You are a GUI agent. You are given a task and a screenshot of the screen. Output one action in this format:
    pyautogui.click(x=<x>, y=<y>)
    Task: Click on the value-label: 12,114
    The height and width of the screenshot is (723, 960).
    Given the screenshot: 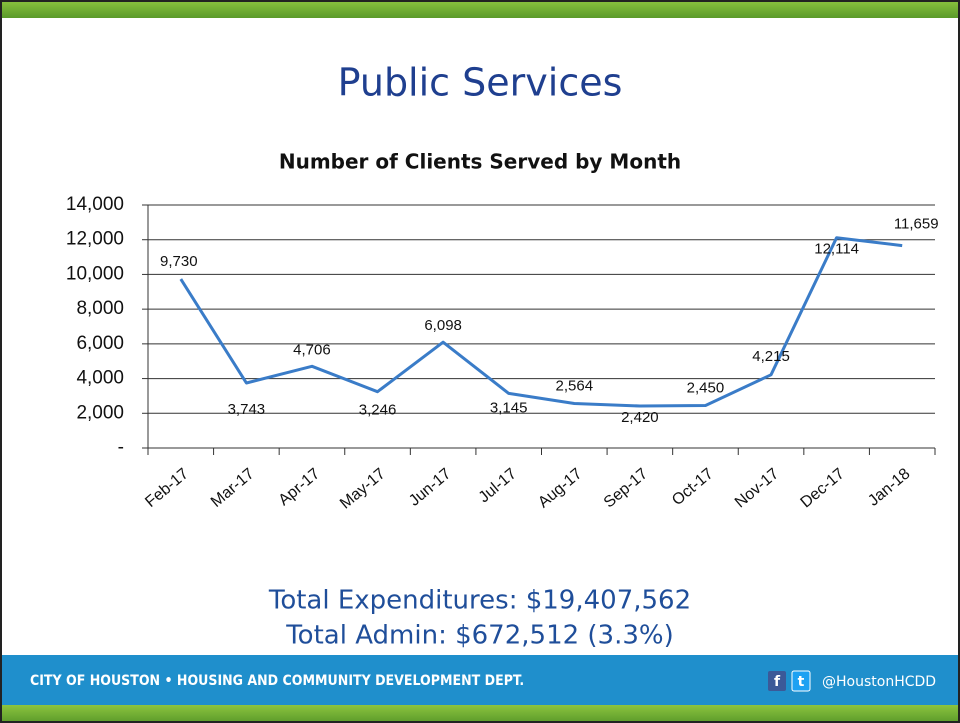 What is the action you would take?
    pyautogui.click(x=836, y=249)
    